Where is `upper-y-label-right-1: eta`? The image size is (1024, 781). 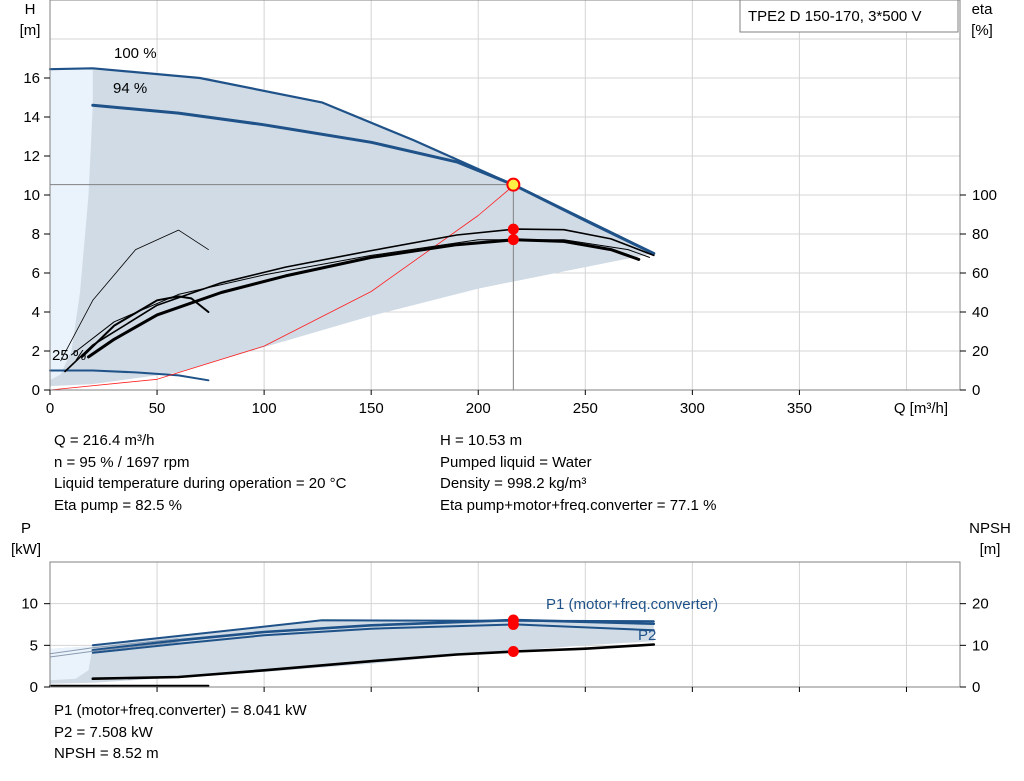
upper-y-label-right-1: eta is located at coordinates (983, 9).